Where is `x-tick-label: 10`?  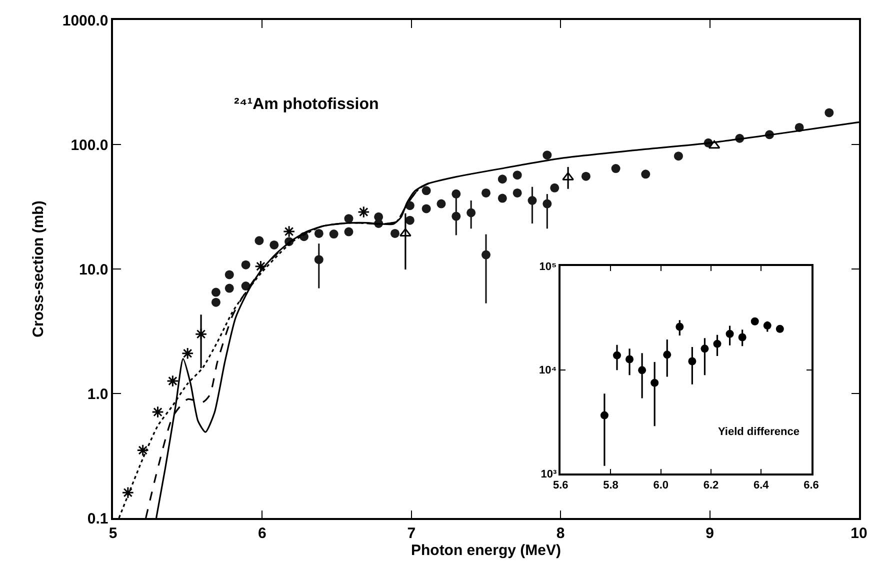
x-tick-label: 10 is located at coordinates (859, 533).